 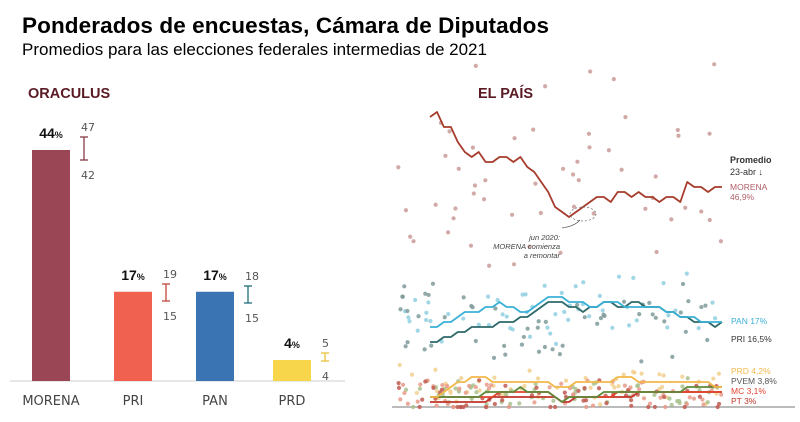 What do you see at coordinates (292, 343) in the screenshot?
I see `bar-value-label: 4%` at bounding box center [292, 343].